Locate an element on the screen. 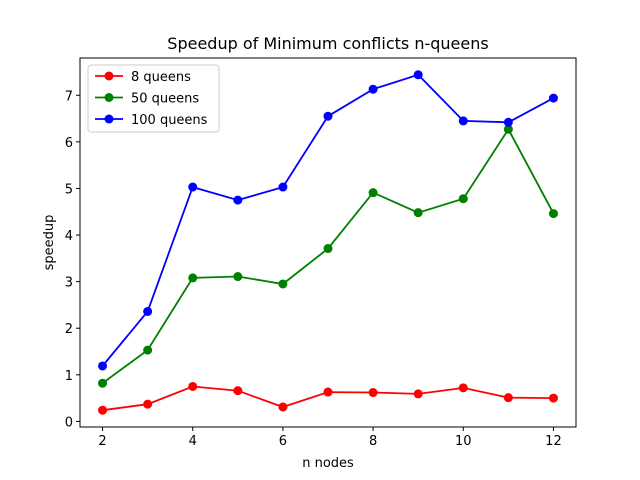 This screenshot has width=640, height=480. y-tick-label: 3 is located at coordinates (69, 283).